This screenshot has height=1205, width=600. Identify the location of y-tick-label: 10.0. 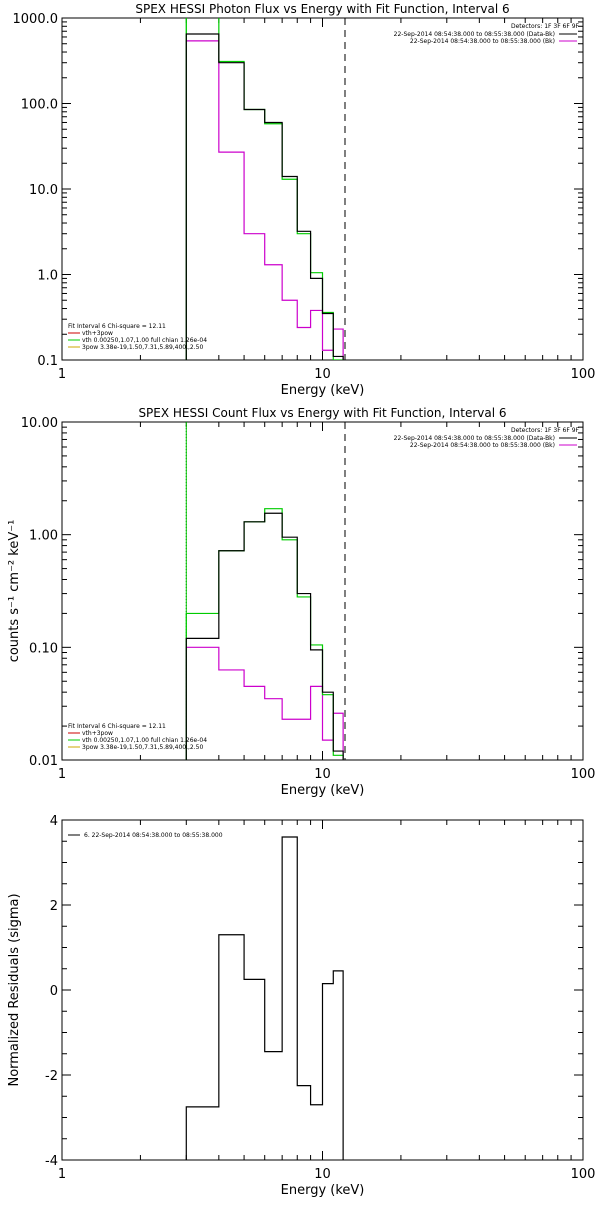
(43, 190).